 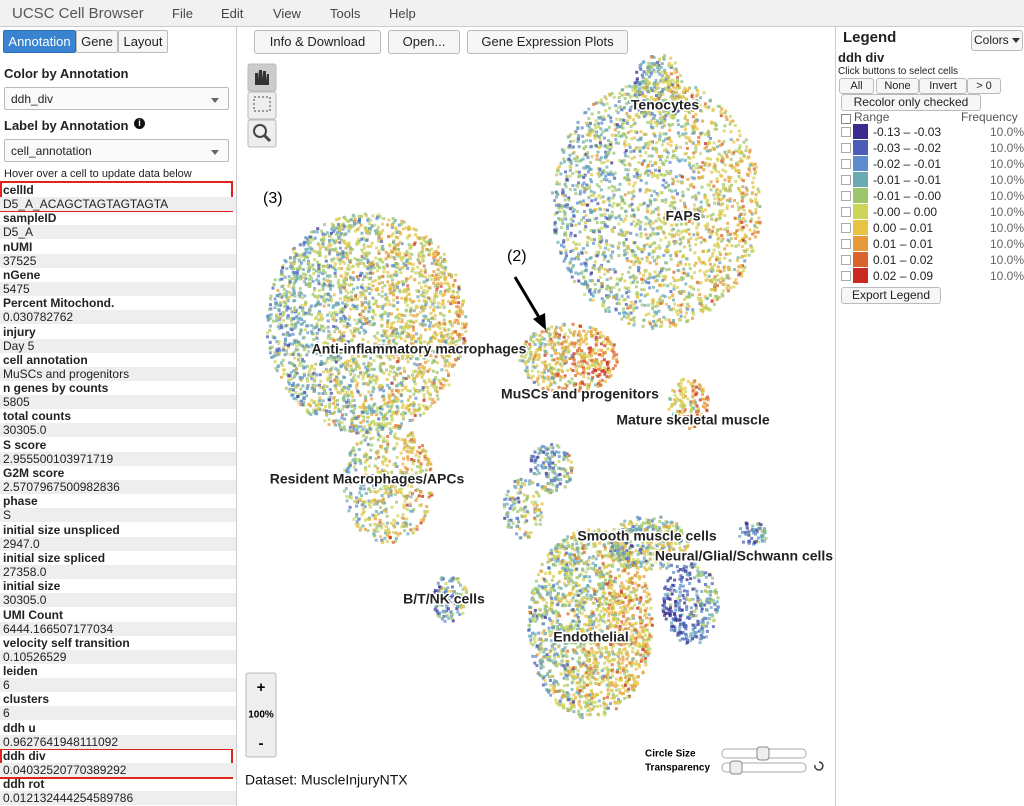 I want to click on label-by-select: cell_annotation, so click(x=116, y=150).